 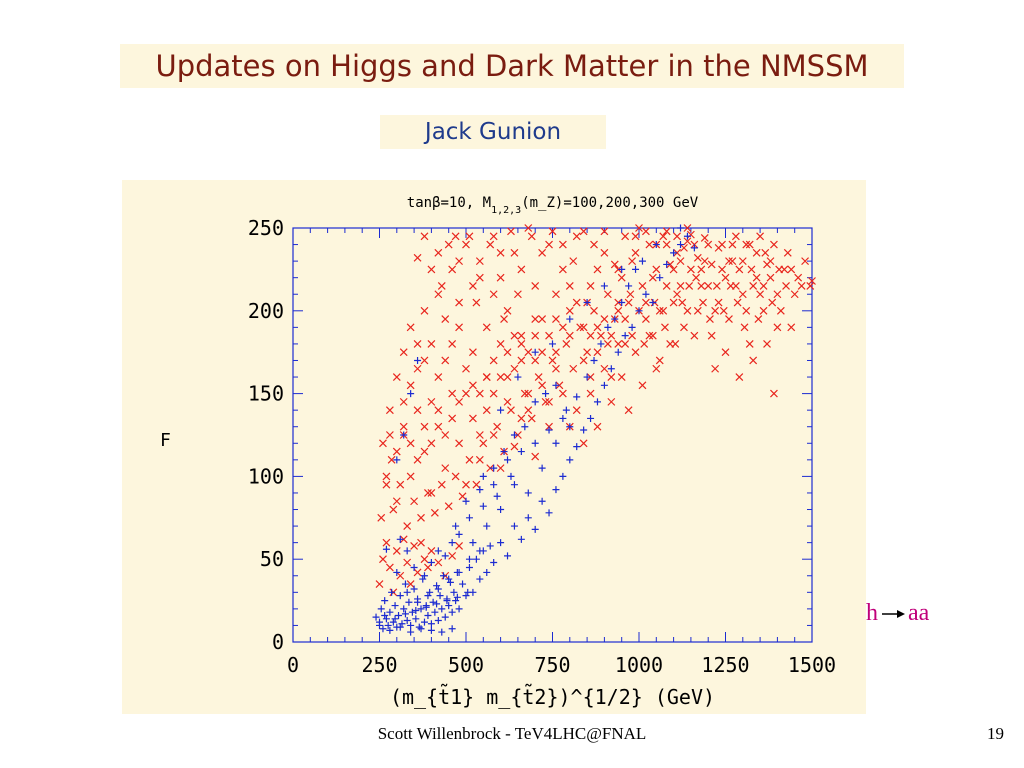 What do you see at coordinates (293, 665) in the screenshot?
I see `x-tick-label: 0` at bounding box center [293, 665].